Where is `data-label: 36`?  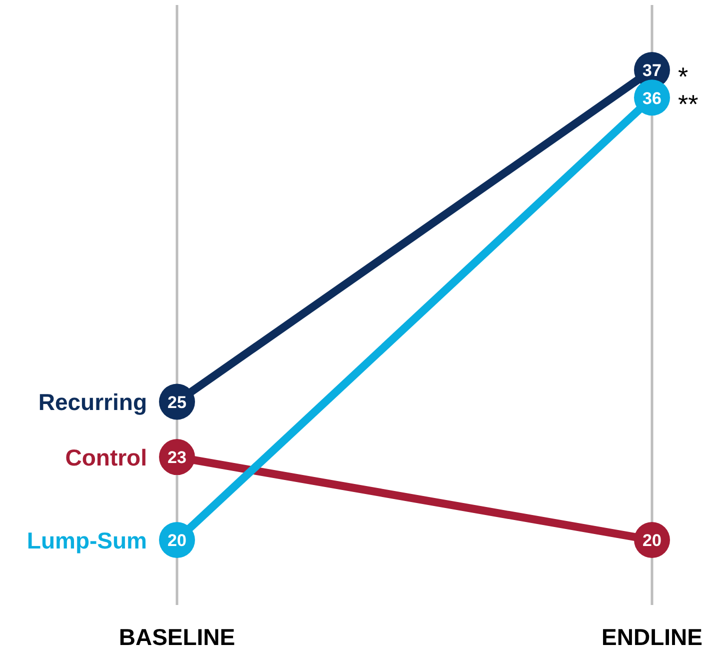 data-label: 36 is located at coordinates (652, 98).